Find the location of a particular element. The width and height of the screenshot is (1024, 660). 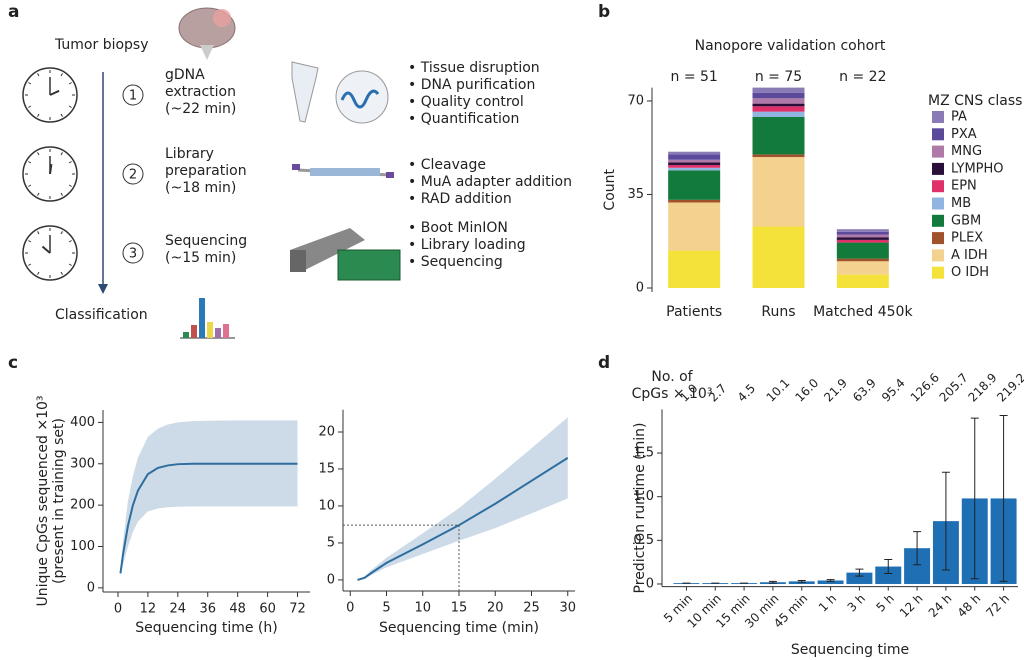

bullet: Quality control is located at coordinates (466, 102).